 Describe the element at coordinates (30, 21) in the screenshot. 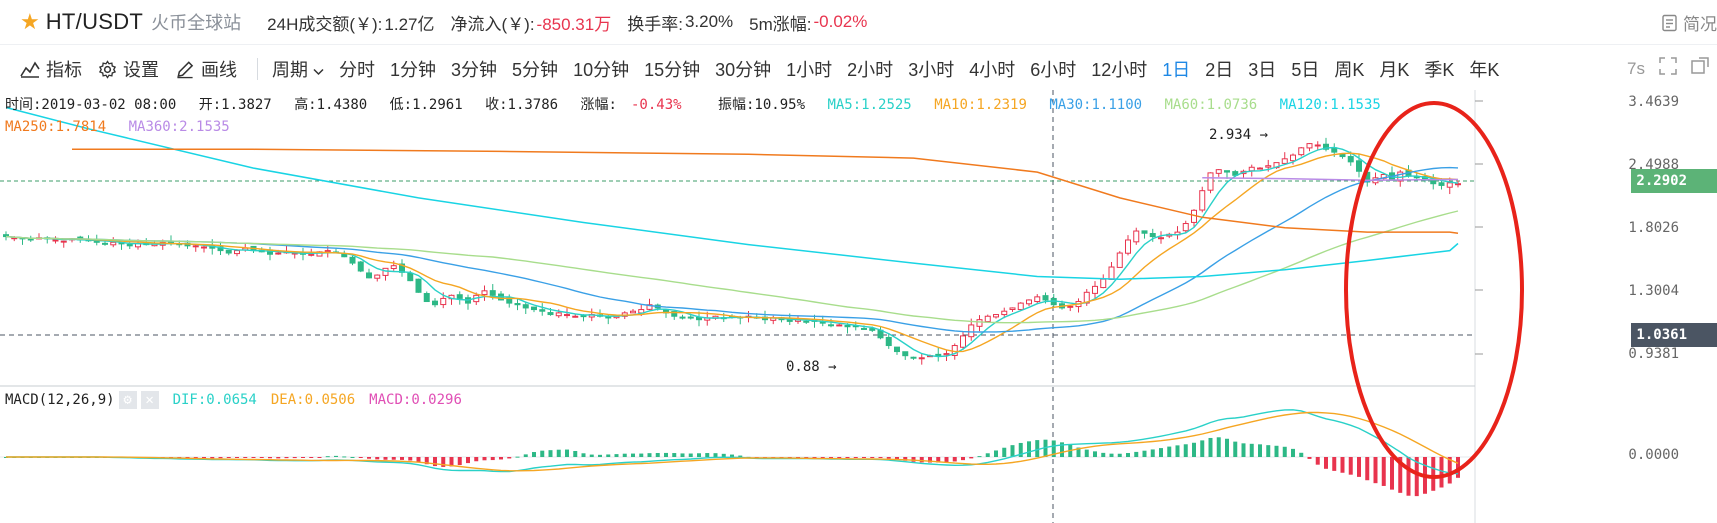

I see `favorite-star-icon: ★` at that location.